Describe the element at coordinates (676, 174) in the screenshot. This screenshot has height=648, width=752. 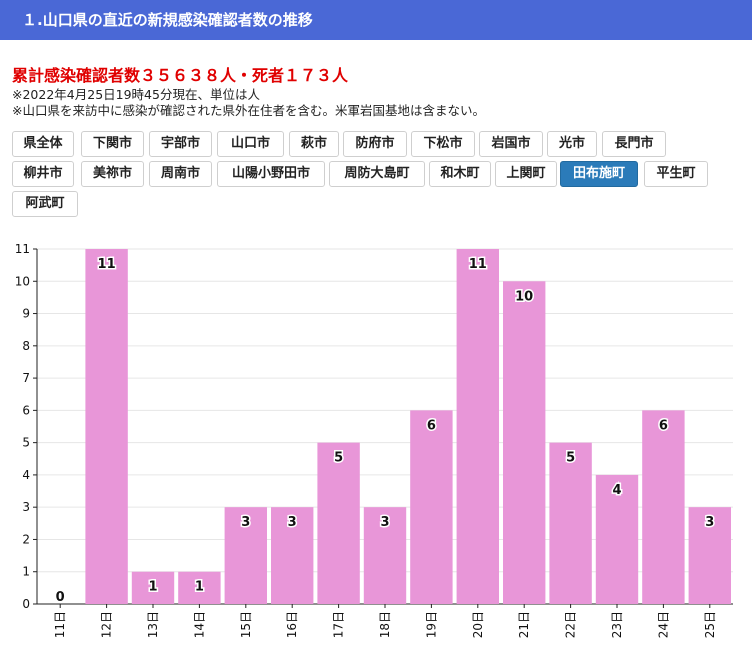
I see `region-button-18: 平生町` at that location.